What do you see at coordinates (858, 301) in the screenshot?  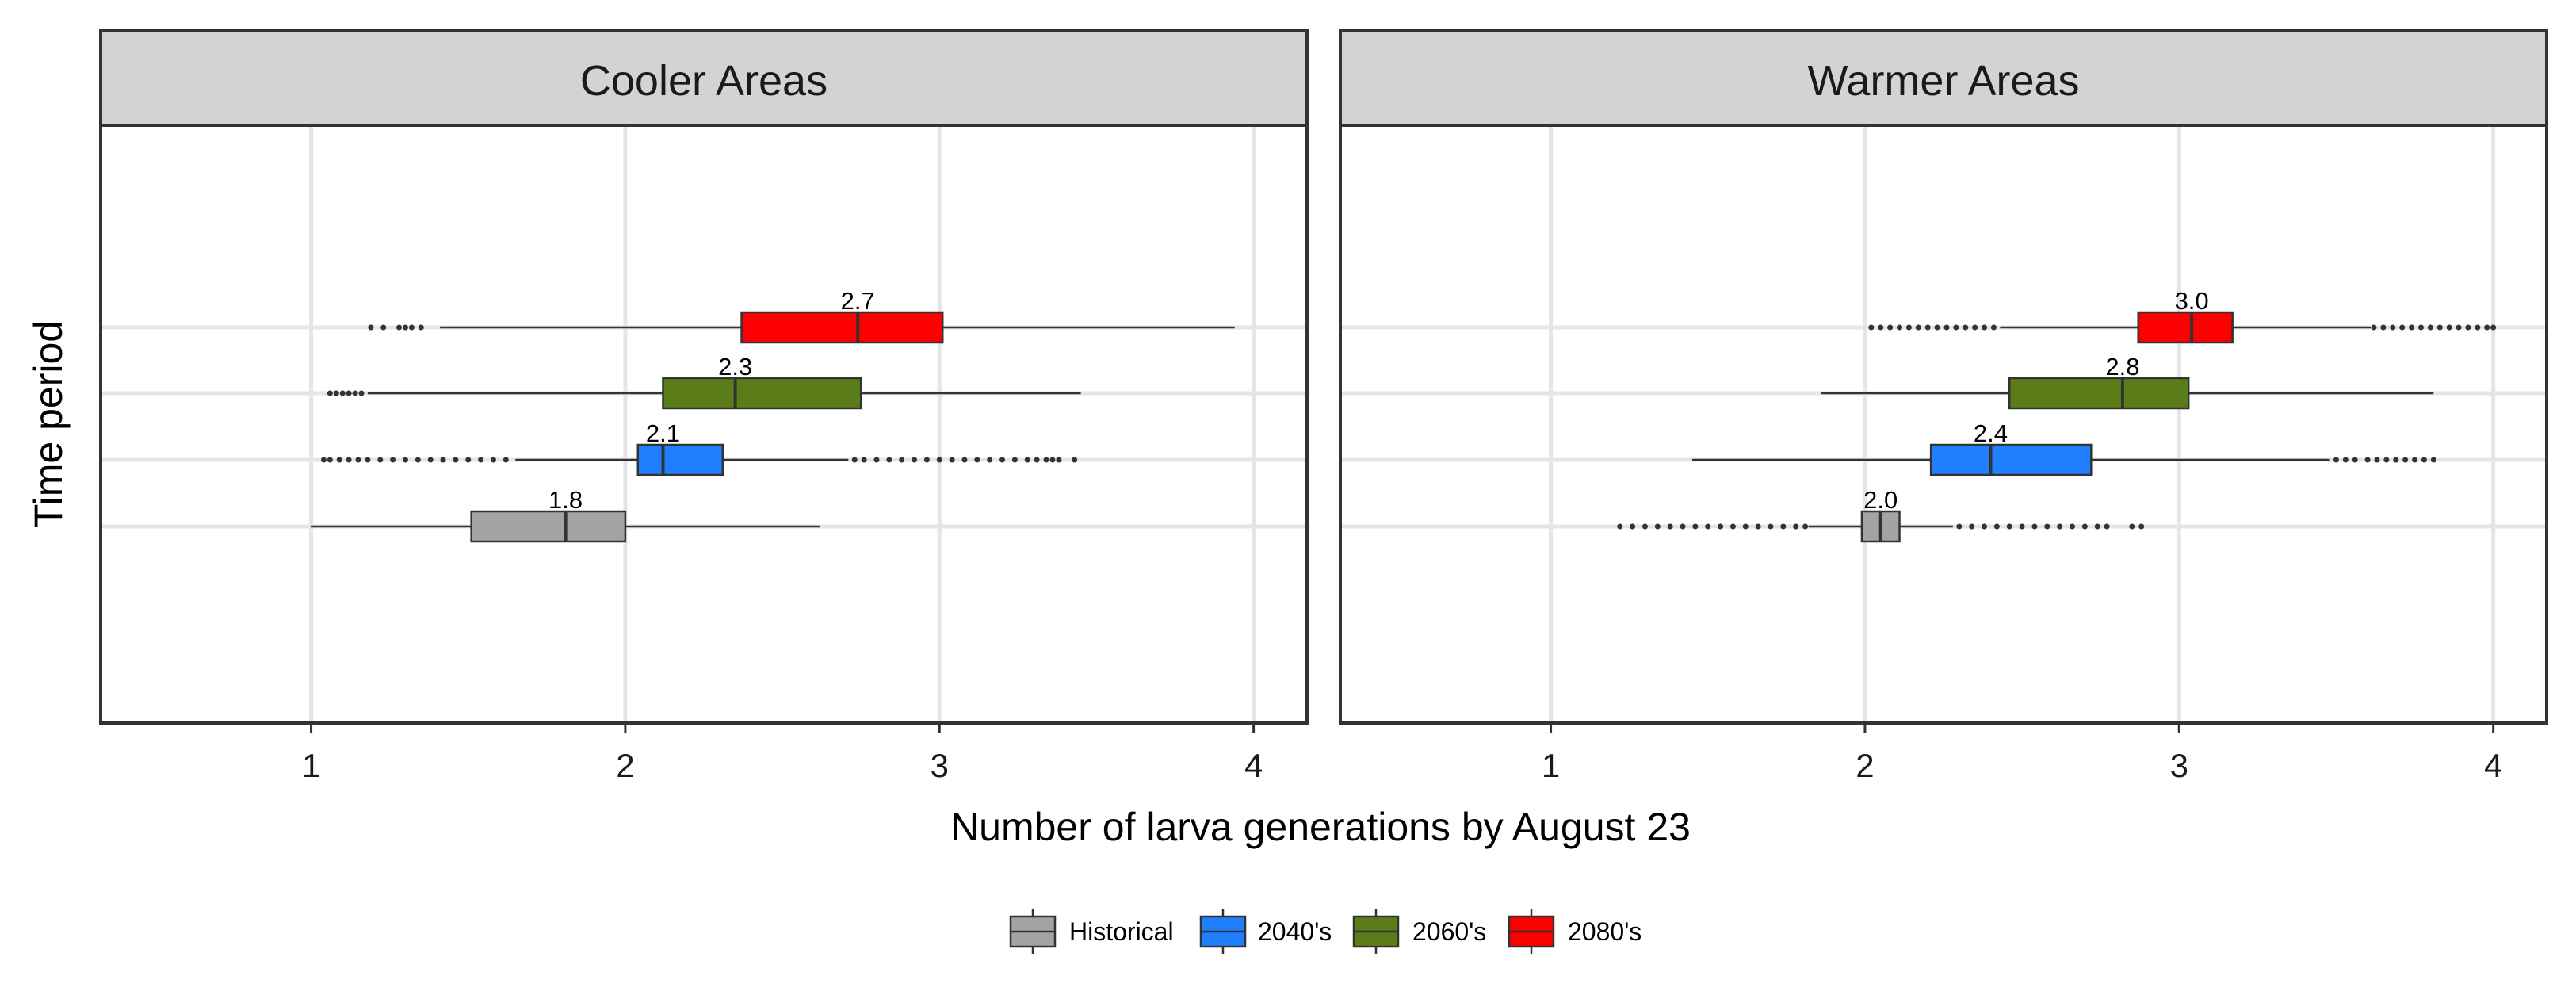 I see `median-label: 2.7` at bounding box center [858, 301].